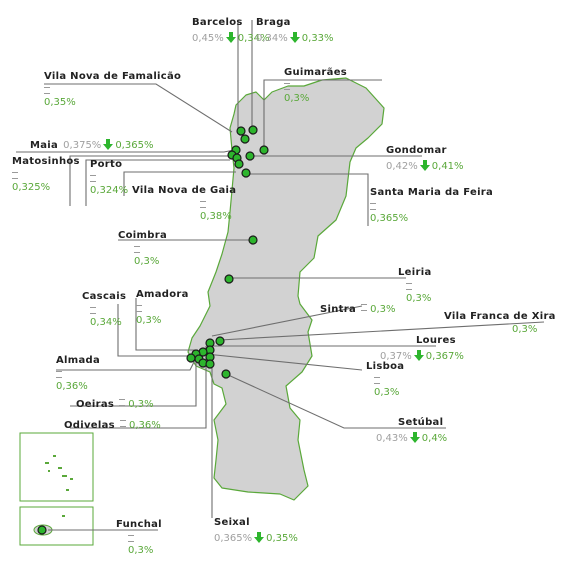  Describe the element at coordinates (335, 401) in the screenshot. I see `leader-line-setubal` at that location.